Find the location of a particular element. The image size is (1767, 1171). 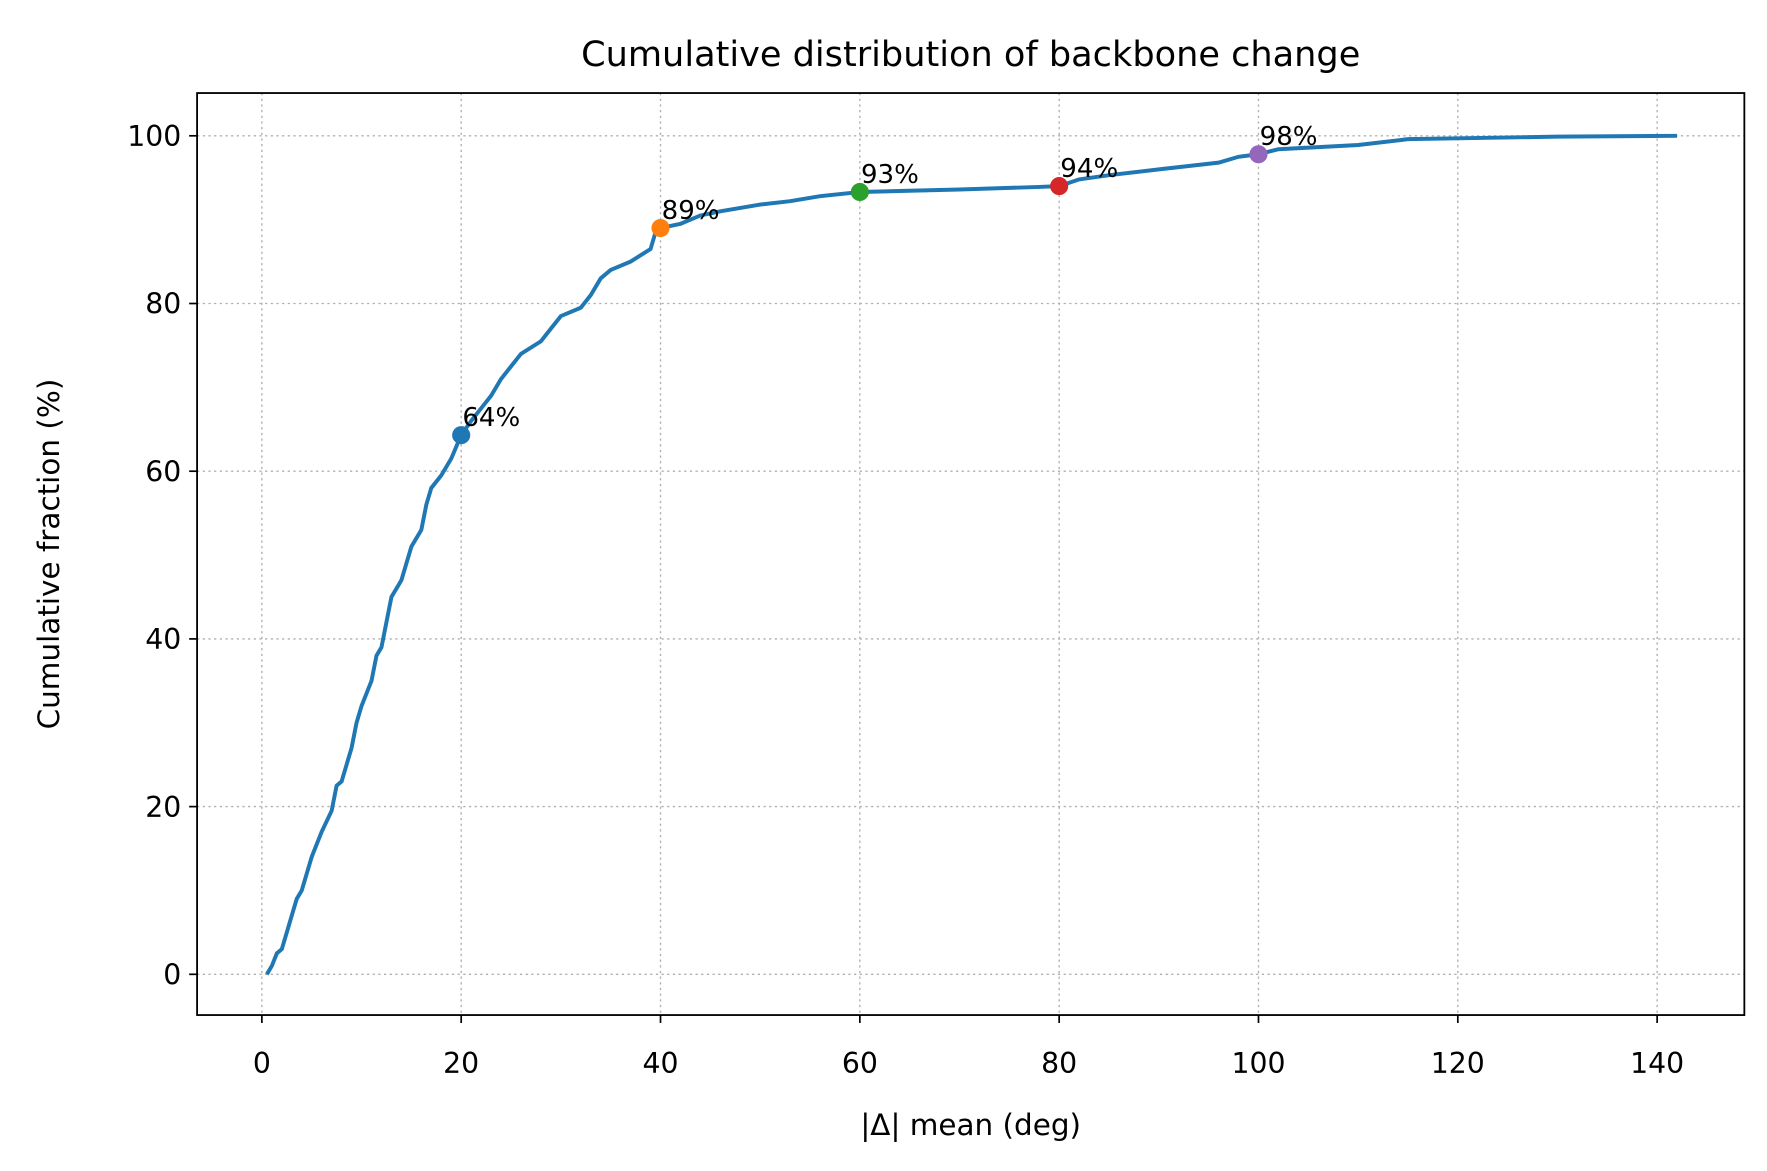

x-tick-label: 20 is located at coordinates (461, 1063).